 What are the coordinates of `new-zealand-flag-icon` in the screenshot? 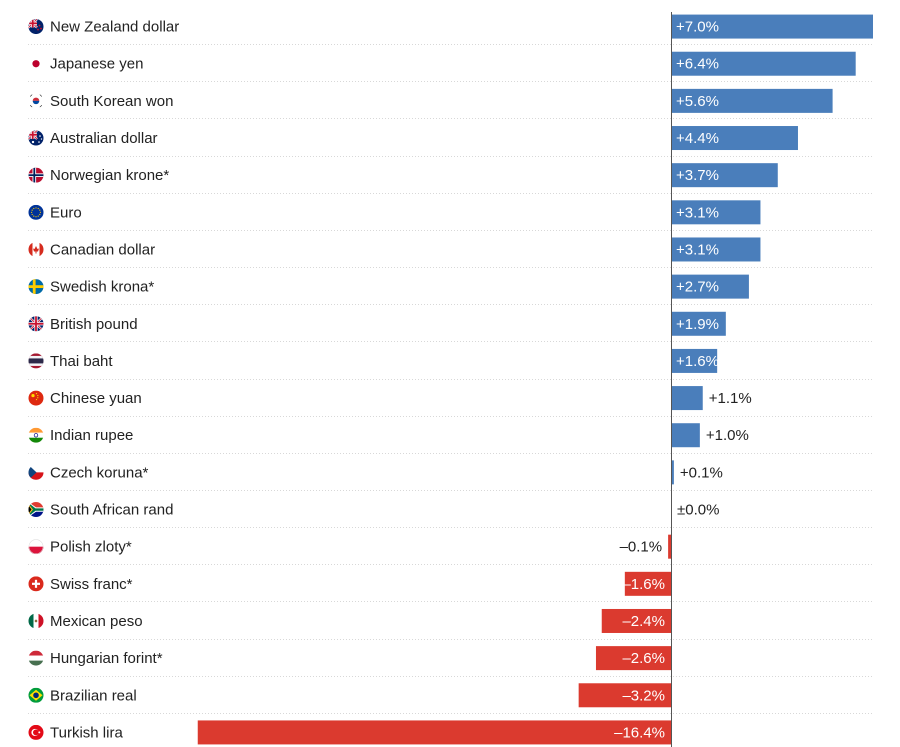 It's located at (36, 27).